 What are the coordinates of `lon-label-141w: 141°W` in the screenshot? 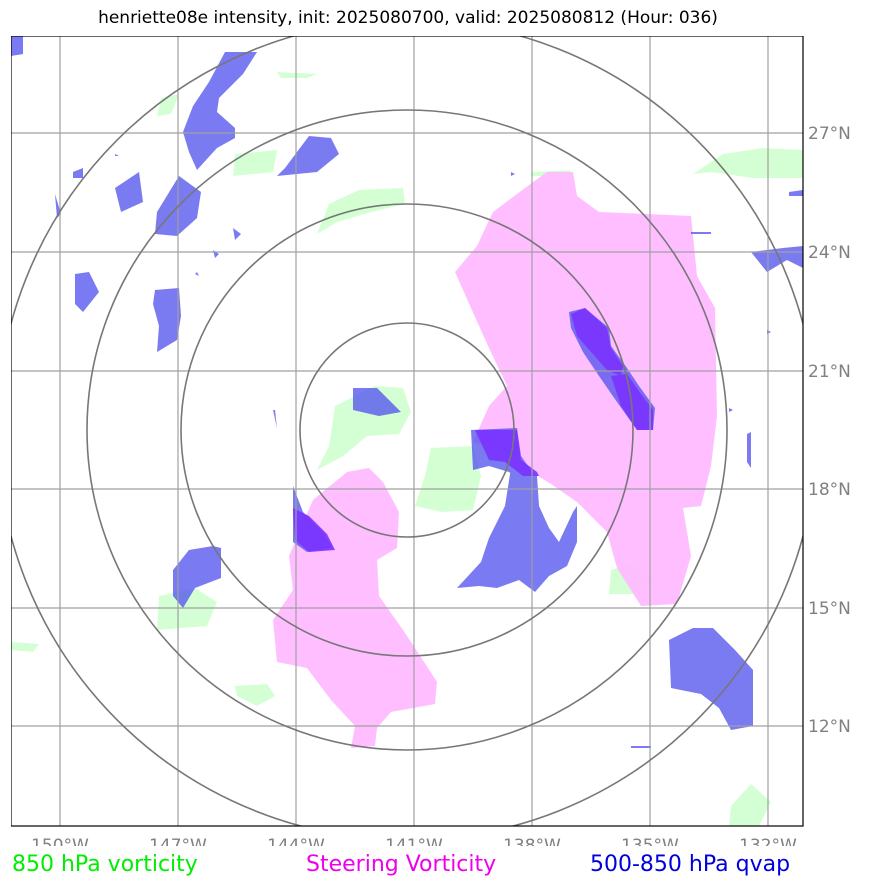 It's located at (414, 841).